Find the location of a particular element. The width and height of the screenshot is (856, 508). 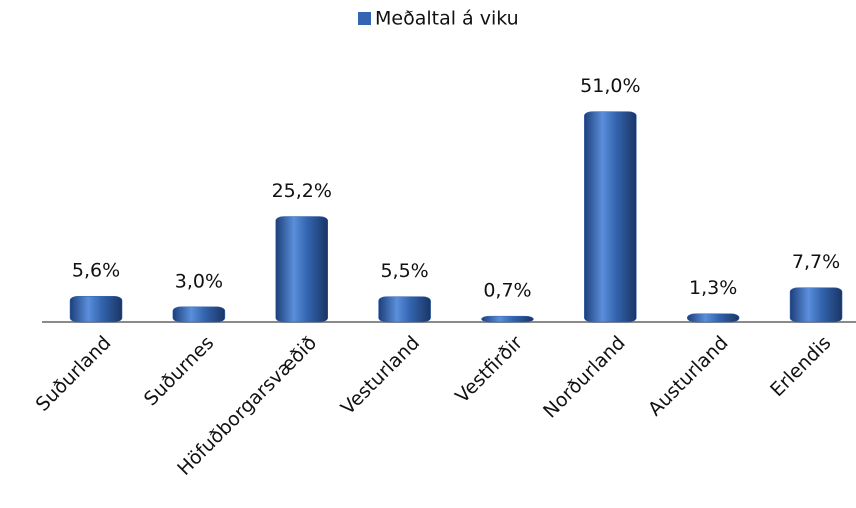

data-label: 5,5% is located at coordinates (404, 271).